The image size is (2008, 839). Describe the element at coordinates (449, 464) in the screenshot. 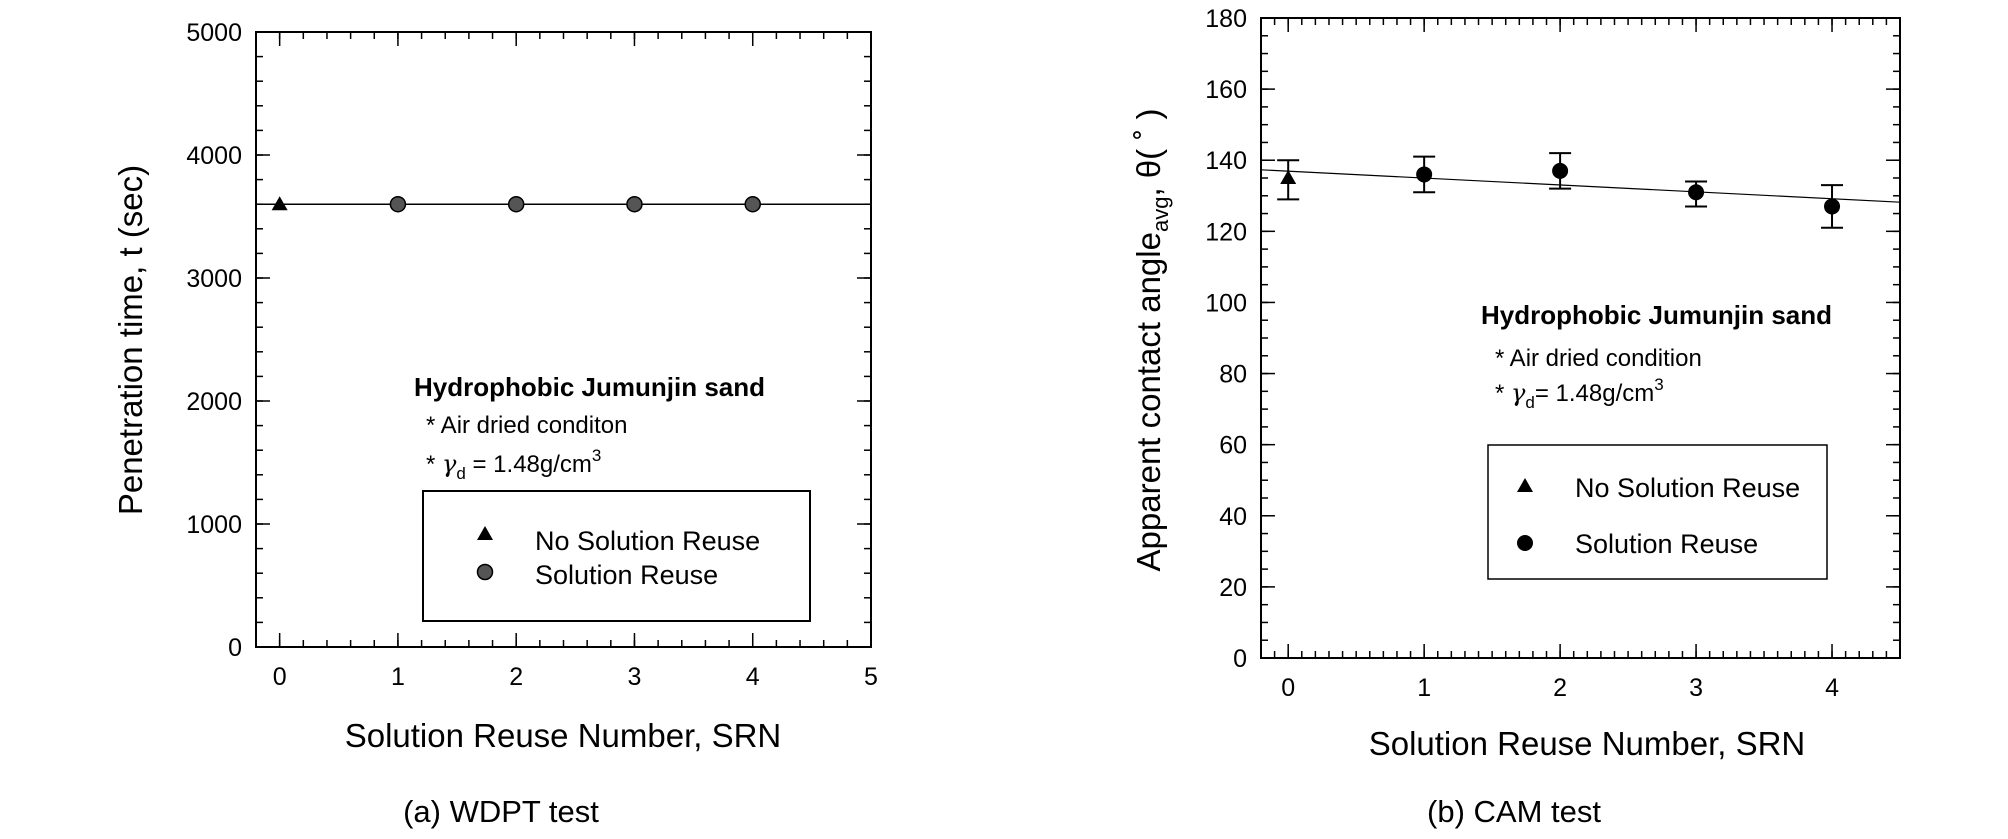

I see `panel-a-gamma-symbol: γ` at that location.